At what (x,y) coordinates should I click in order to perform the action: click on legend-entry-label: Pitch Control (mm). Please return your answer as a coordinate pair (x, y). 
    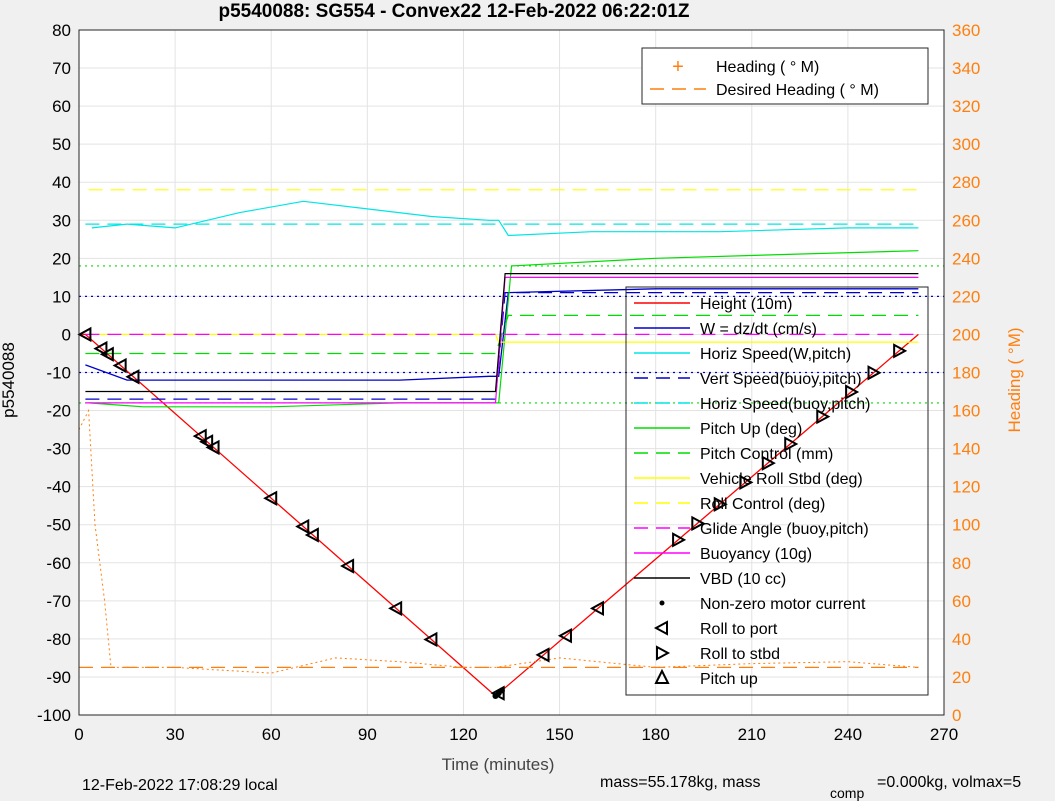
    Looking at the image, I should click on (766, 454).